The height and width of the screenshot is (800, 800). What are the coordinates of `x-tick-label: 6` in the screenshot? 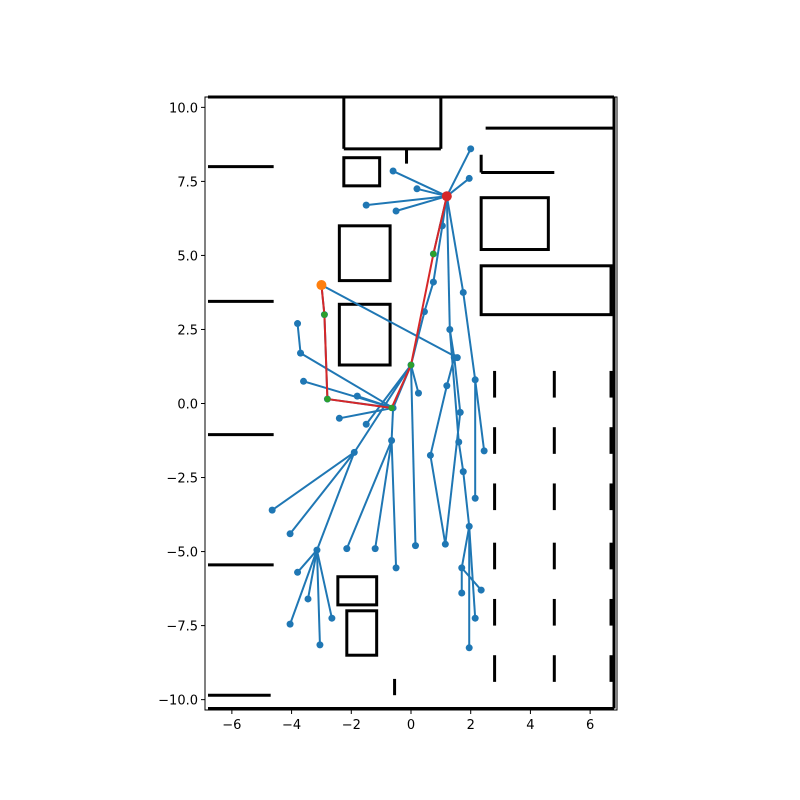 It's located at (590, 725).